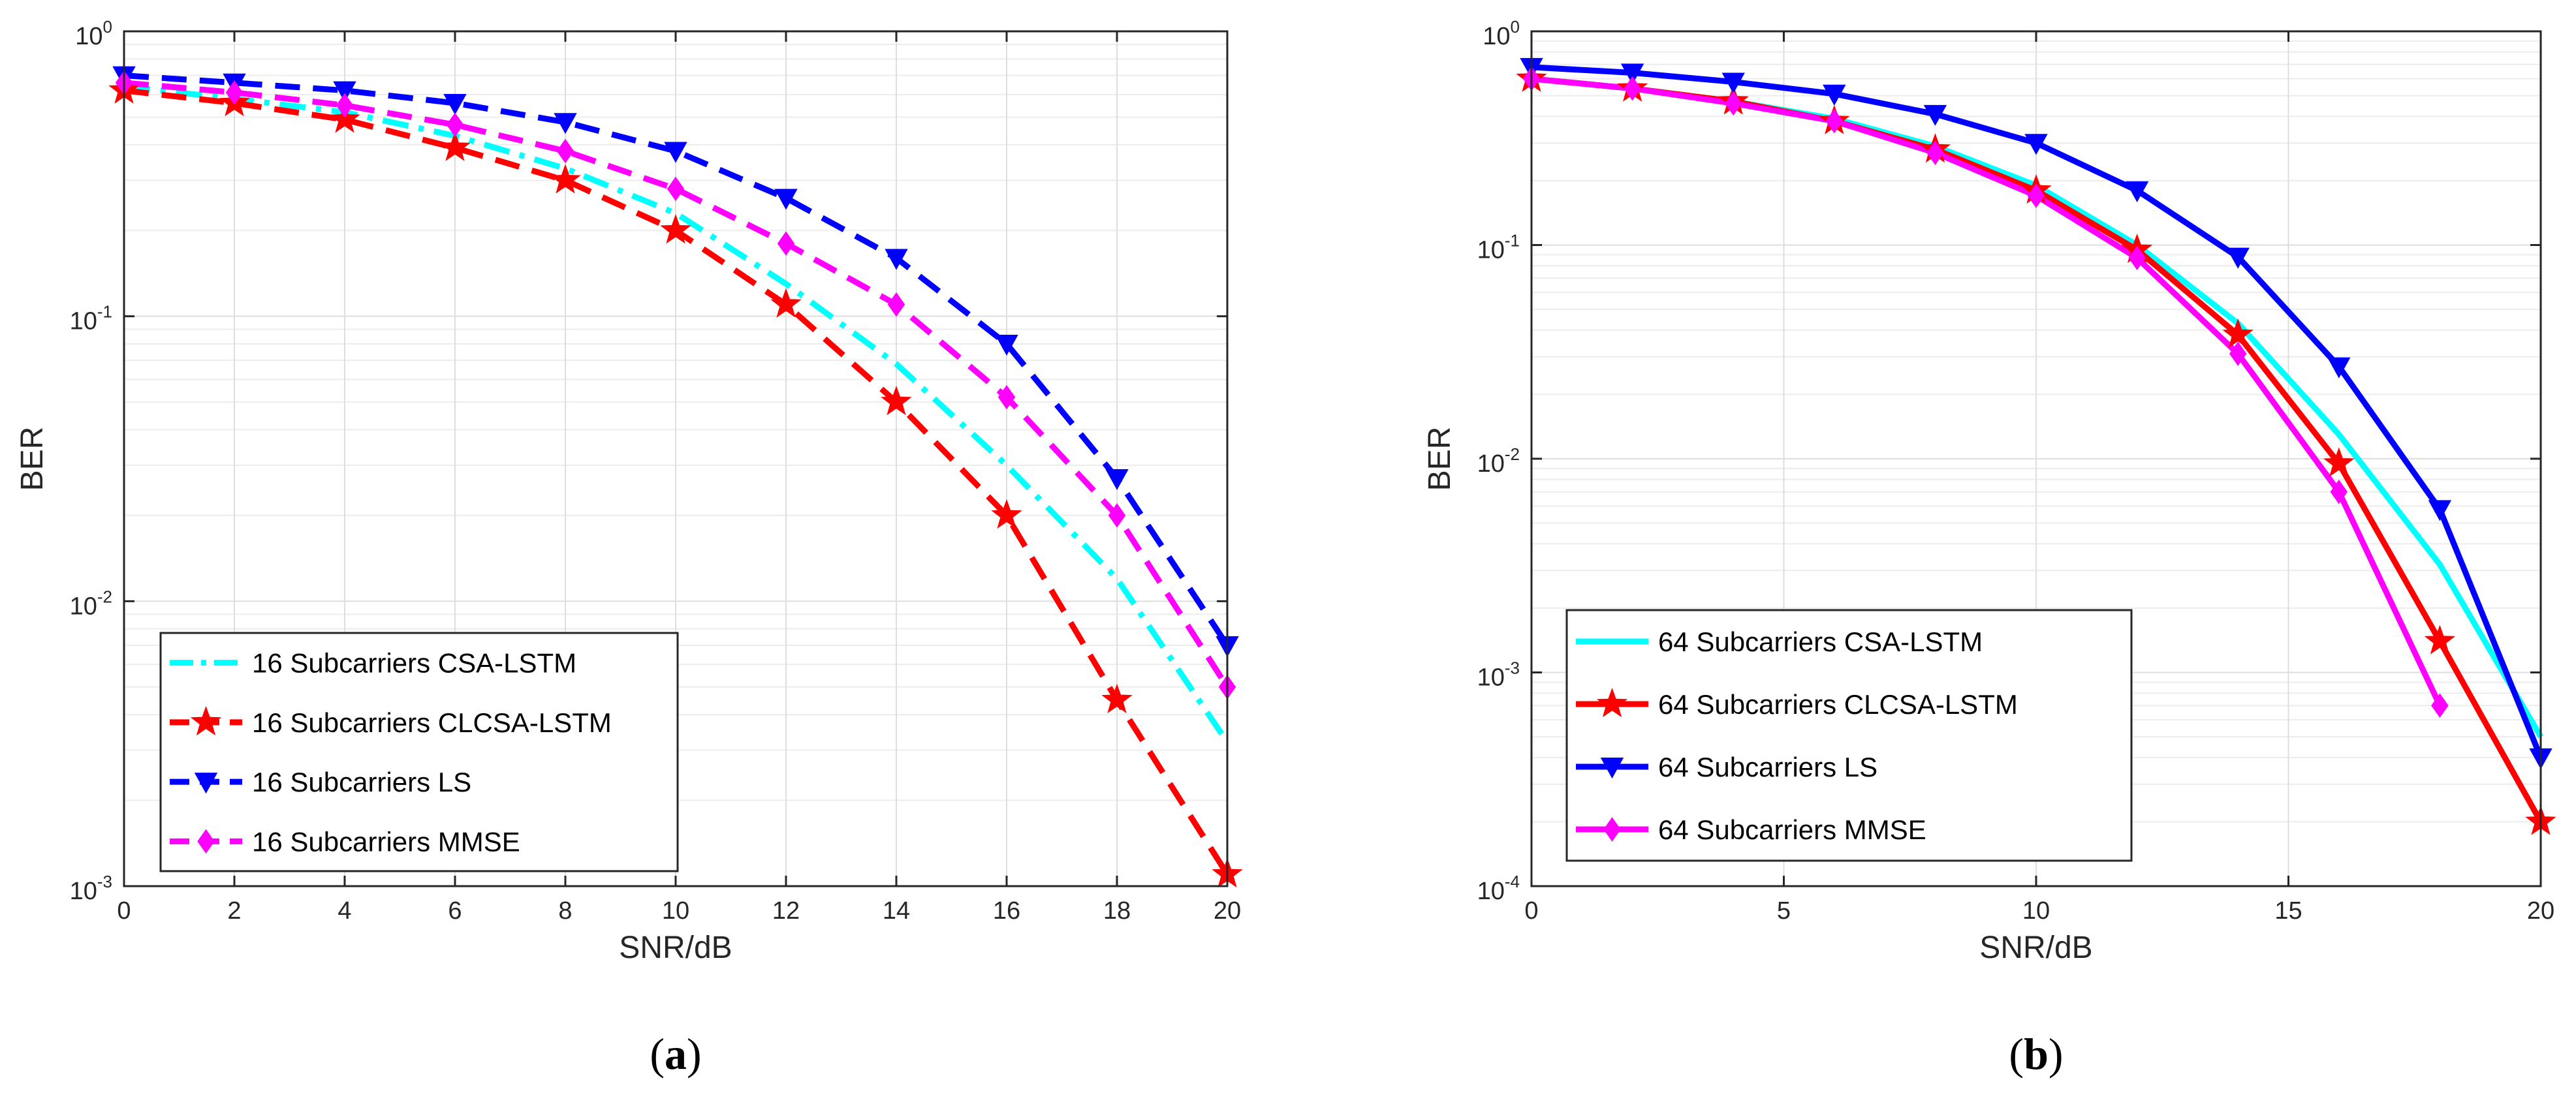 This screenshot has height=1093, width=2576. What do you see at coordinates (107, 27) in the screenshot?
I see `y-tick-exponent: 0` at bounding box center [107, 27].